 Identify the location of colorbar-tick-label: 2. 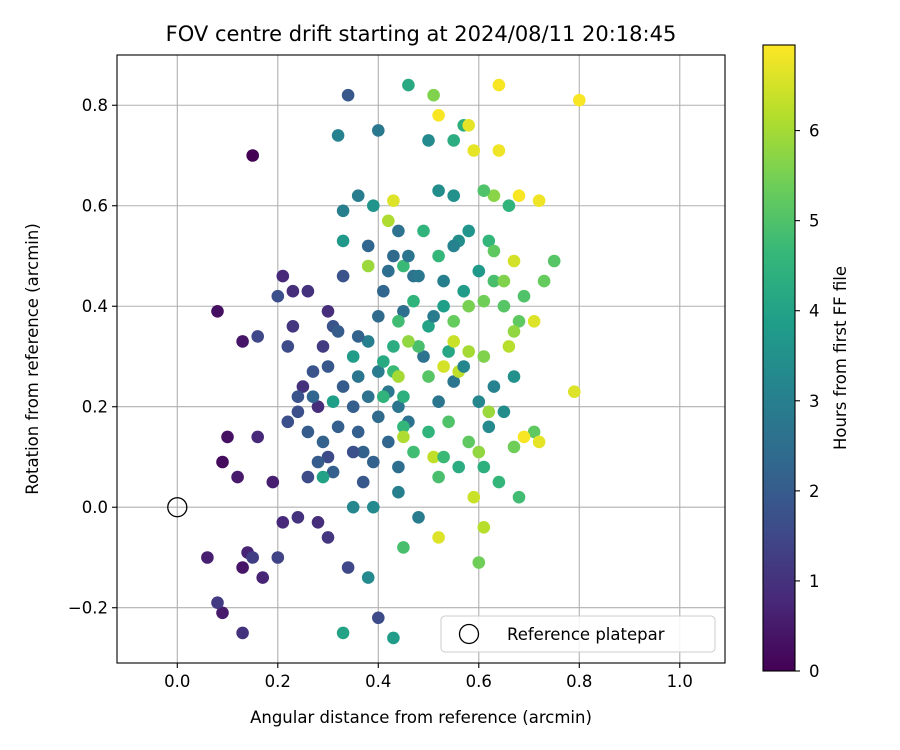
(814, 491).